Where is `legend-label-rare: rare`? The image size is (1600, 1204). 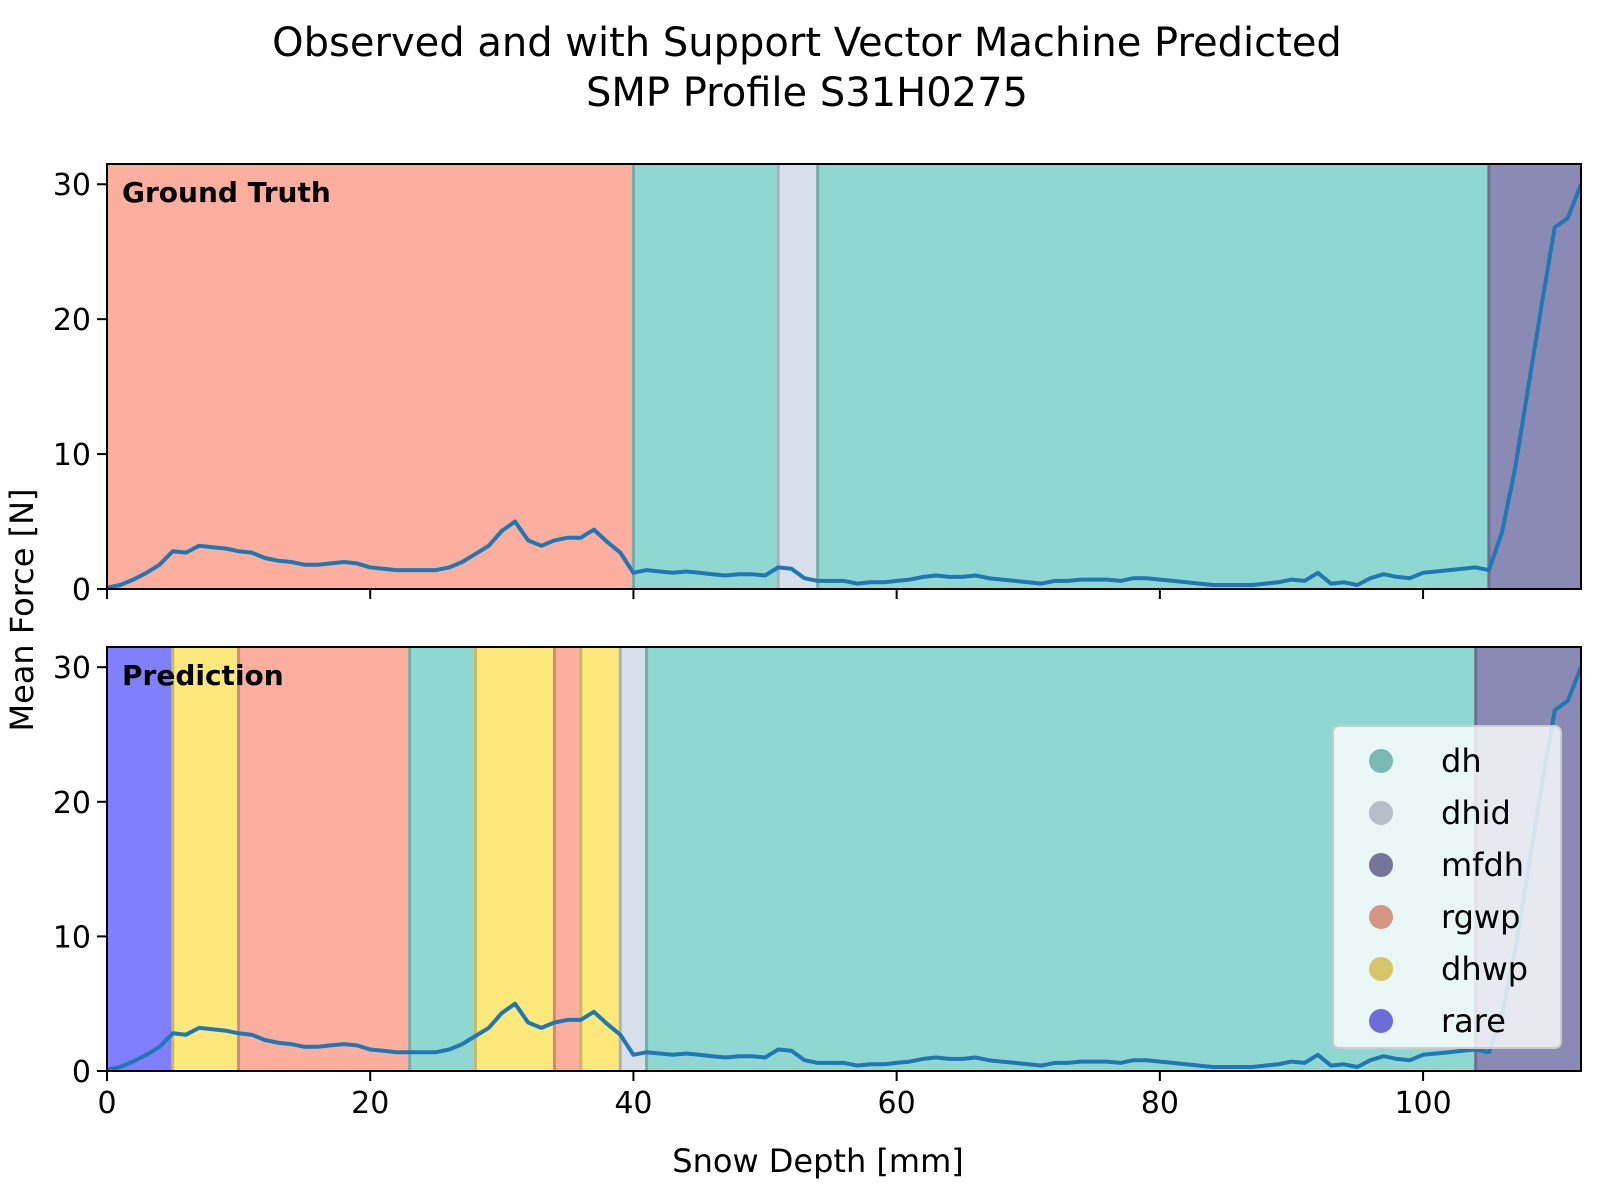 legend-label-rare: rare is located at coordinates (1473, 1021).